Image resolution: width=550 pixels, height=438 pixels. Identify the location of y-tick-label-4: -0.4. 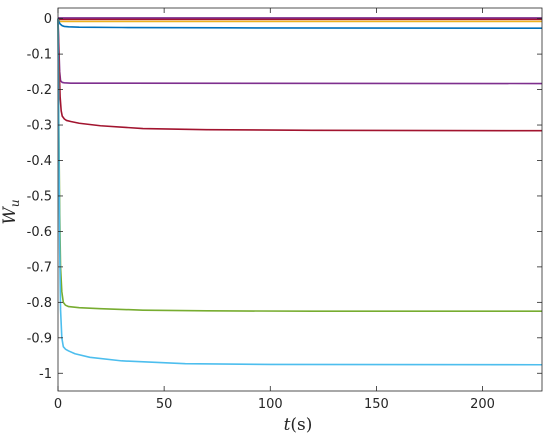
(39, 161).